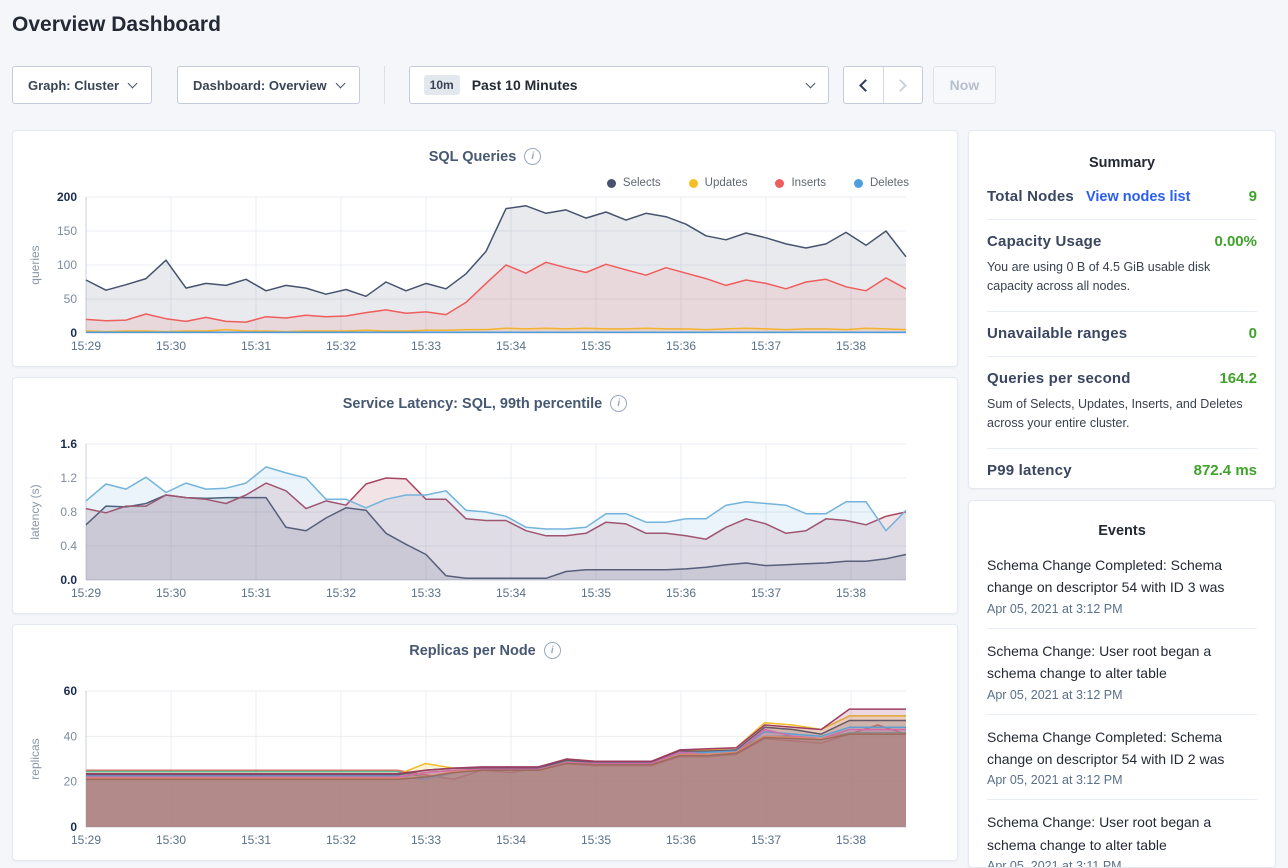  I want to click on chart-title-row: SQL Queries i, so click(485, 148).